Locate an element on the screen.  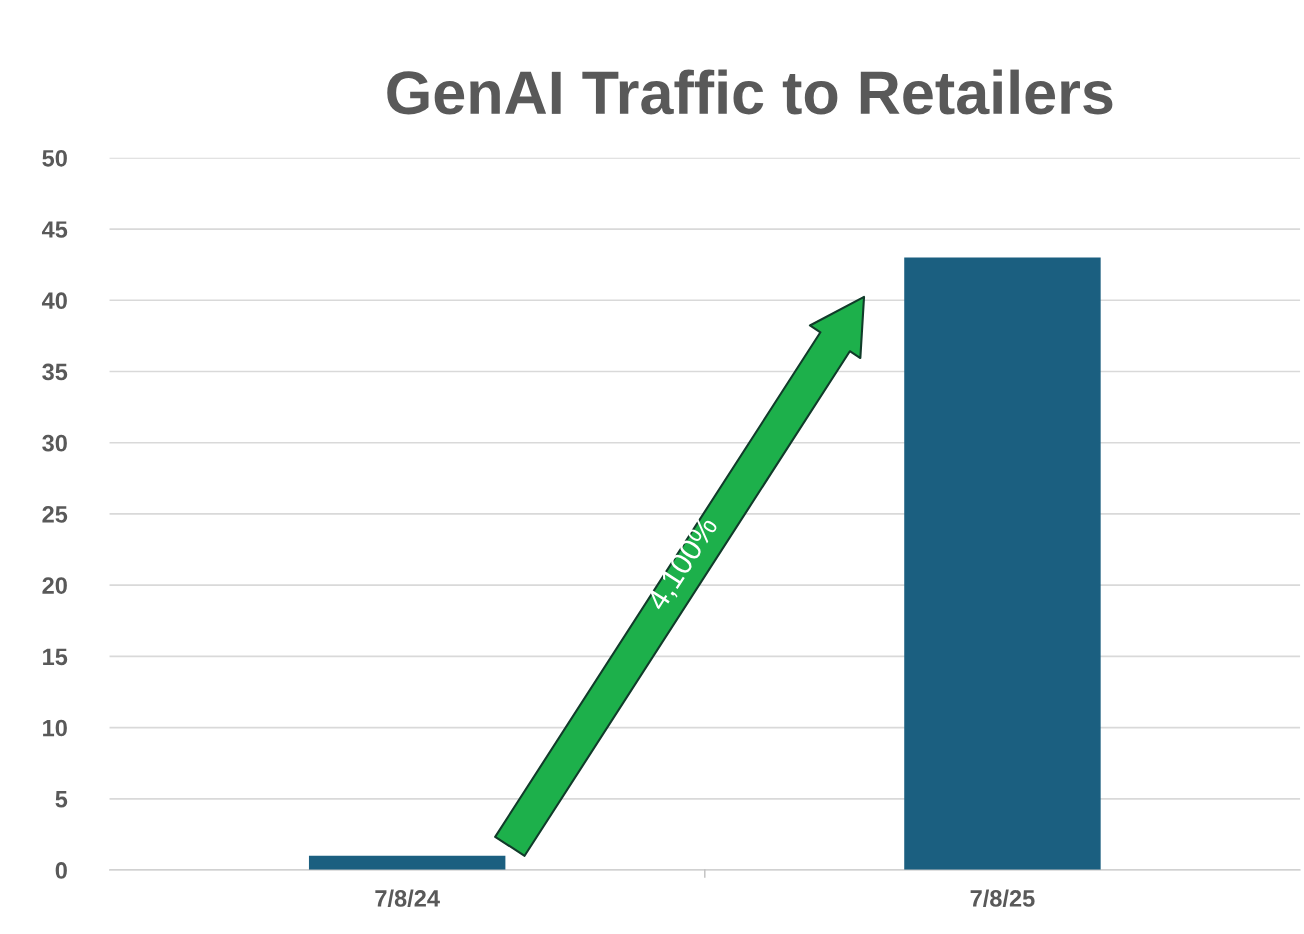
y-tick-label: 30 is located at coordinates (54, 443).